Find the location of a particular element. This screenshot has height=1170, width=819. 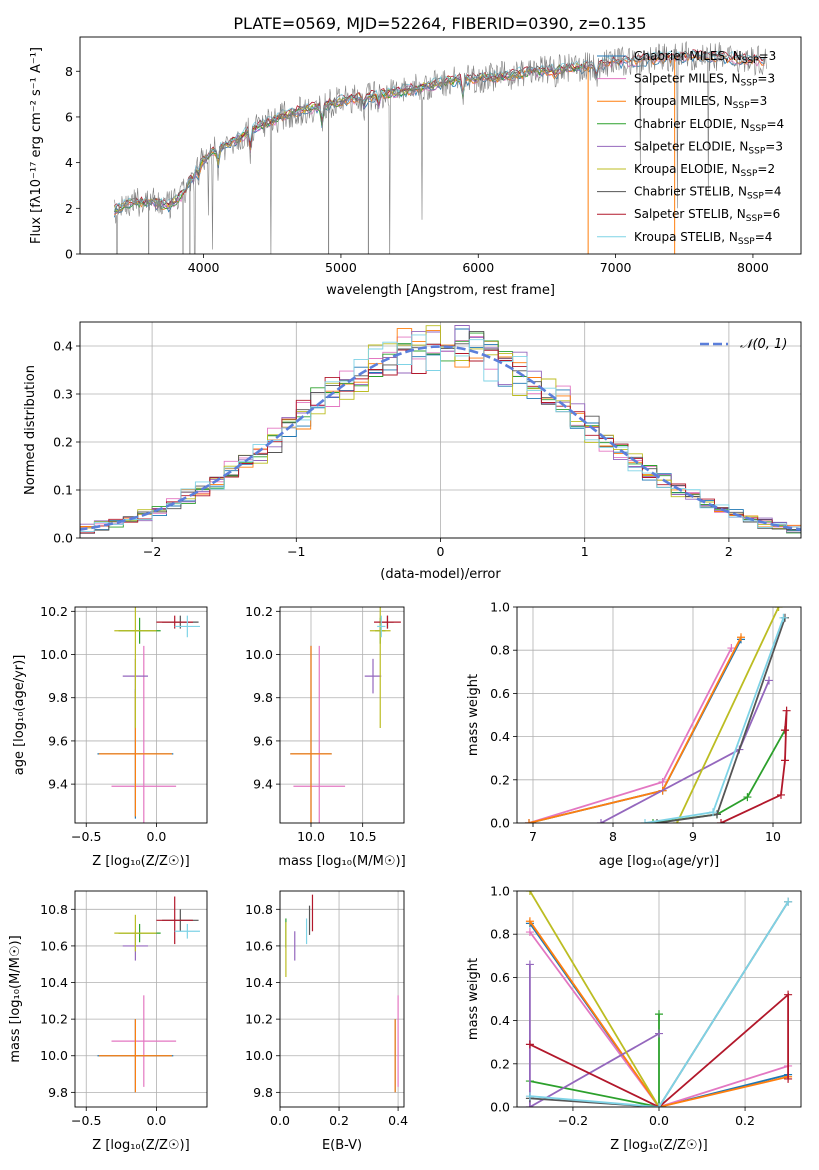

mass-weight-line-kroupa-stelib is located at coordinates (714, 720).